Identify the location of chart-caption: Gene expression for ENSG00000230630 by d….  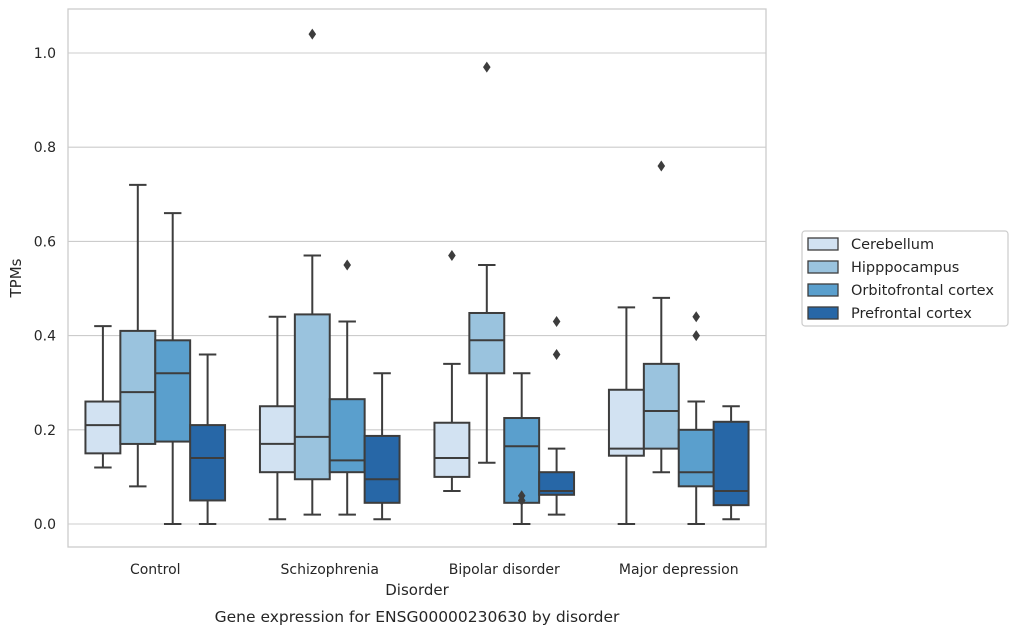
(417, 617).